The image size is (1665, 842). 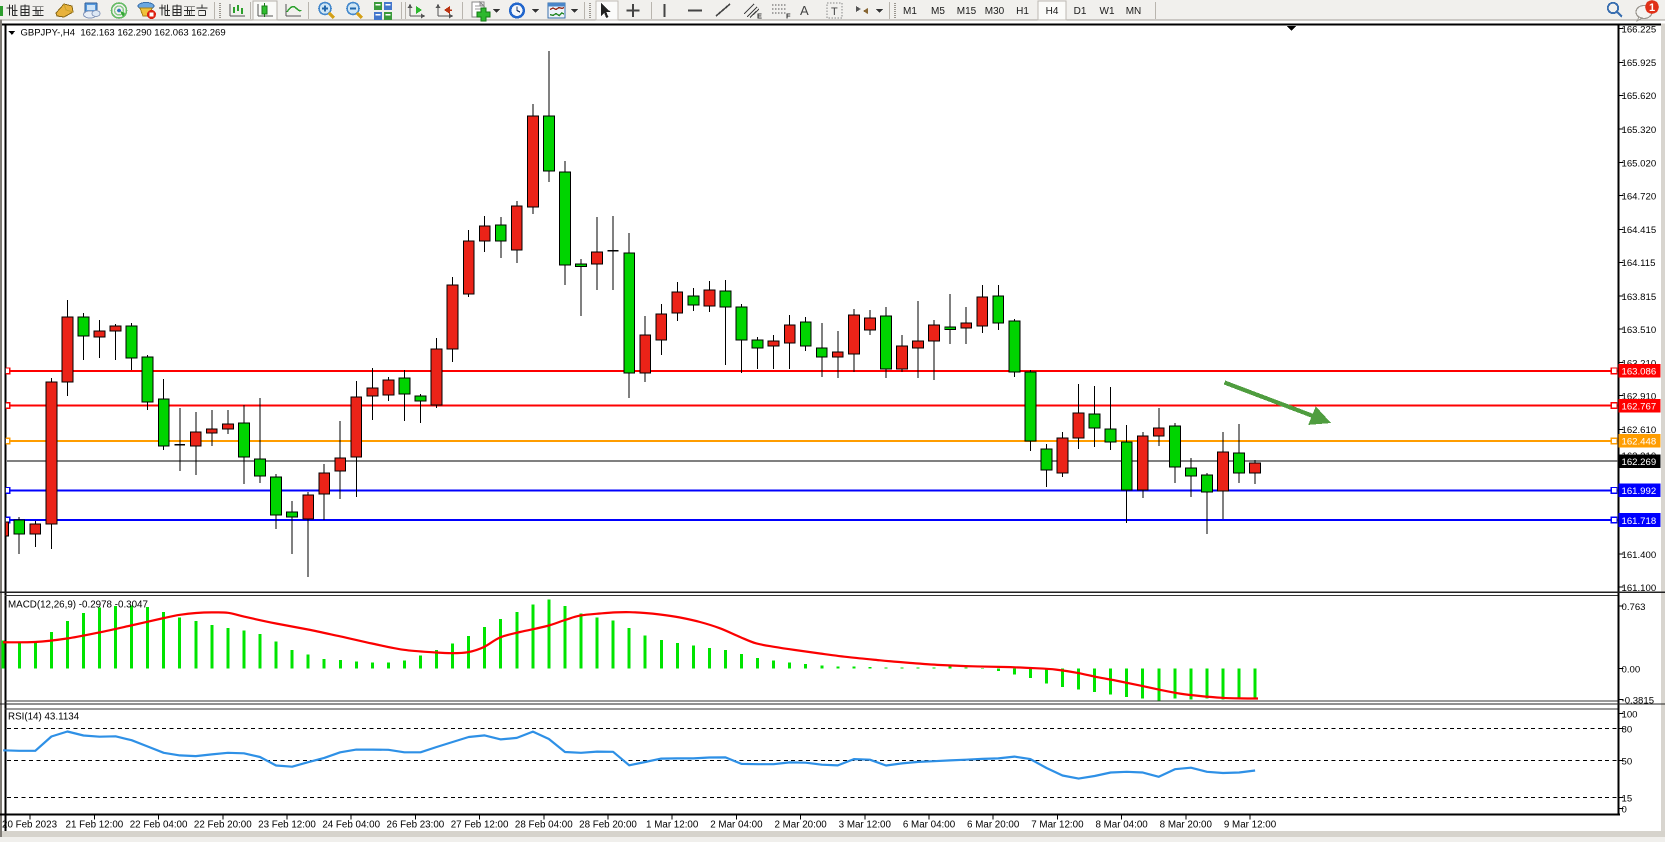 I want to click on svg-text: 15, so click(x=1627, y=798).